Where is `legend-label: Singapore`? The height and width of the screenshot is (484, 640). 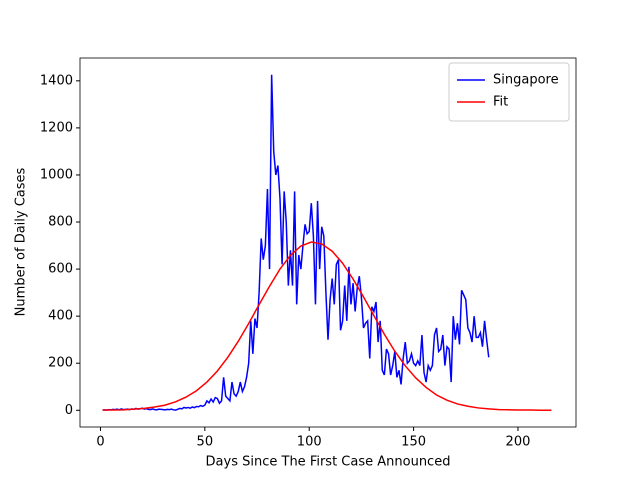 legend-label: Singapore is located at coordinates (526, 80).